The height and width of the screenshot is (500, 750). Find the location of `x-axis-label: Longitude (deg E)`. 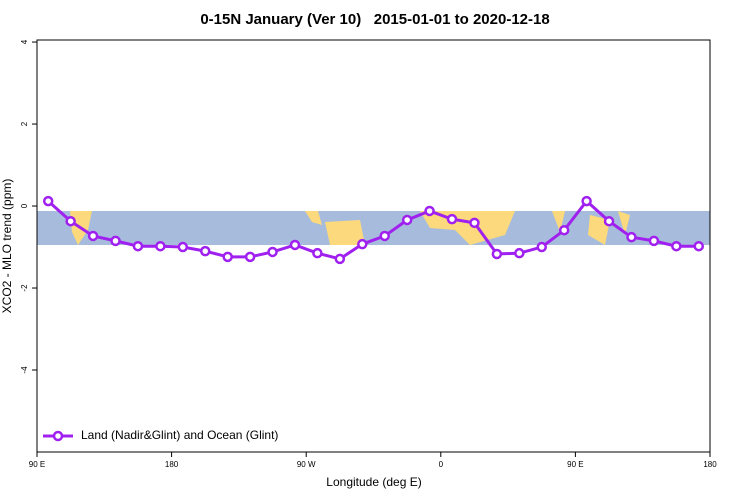

x-axis-label: Longitude (deg E) is located at coordinates (373, 482).